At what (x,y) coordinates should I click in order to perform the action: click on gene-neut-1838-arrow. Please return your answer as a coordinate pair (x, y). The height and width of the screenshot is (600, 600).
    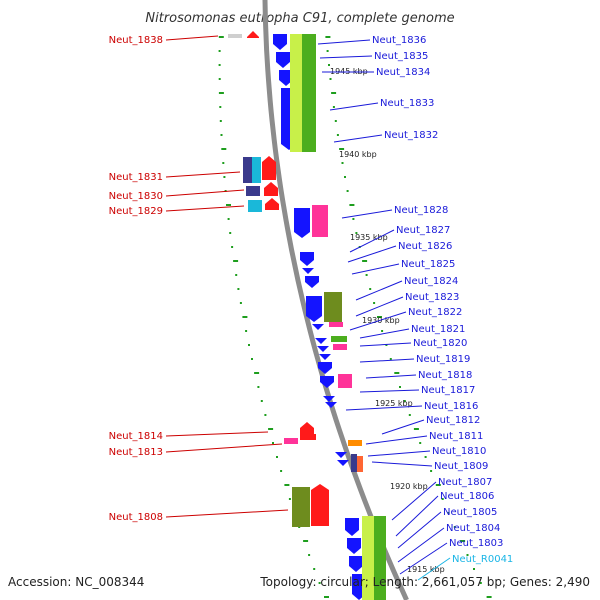
    Looking at the image, I should click on (253, 34).